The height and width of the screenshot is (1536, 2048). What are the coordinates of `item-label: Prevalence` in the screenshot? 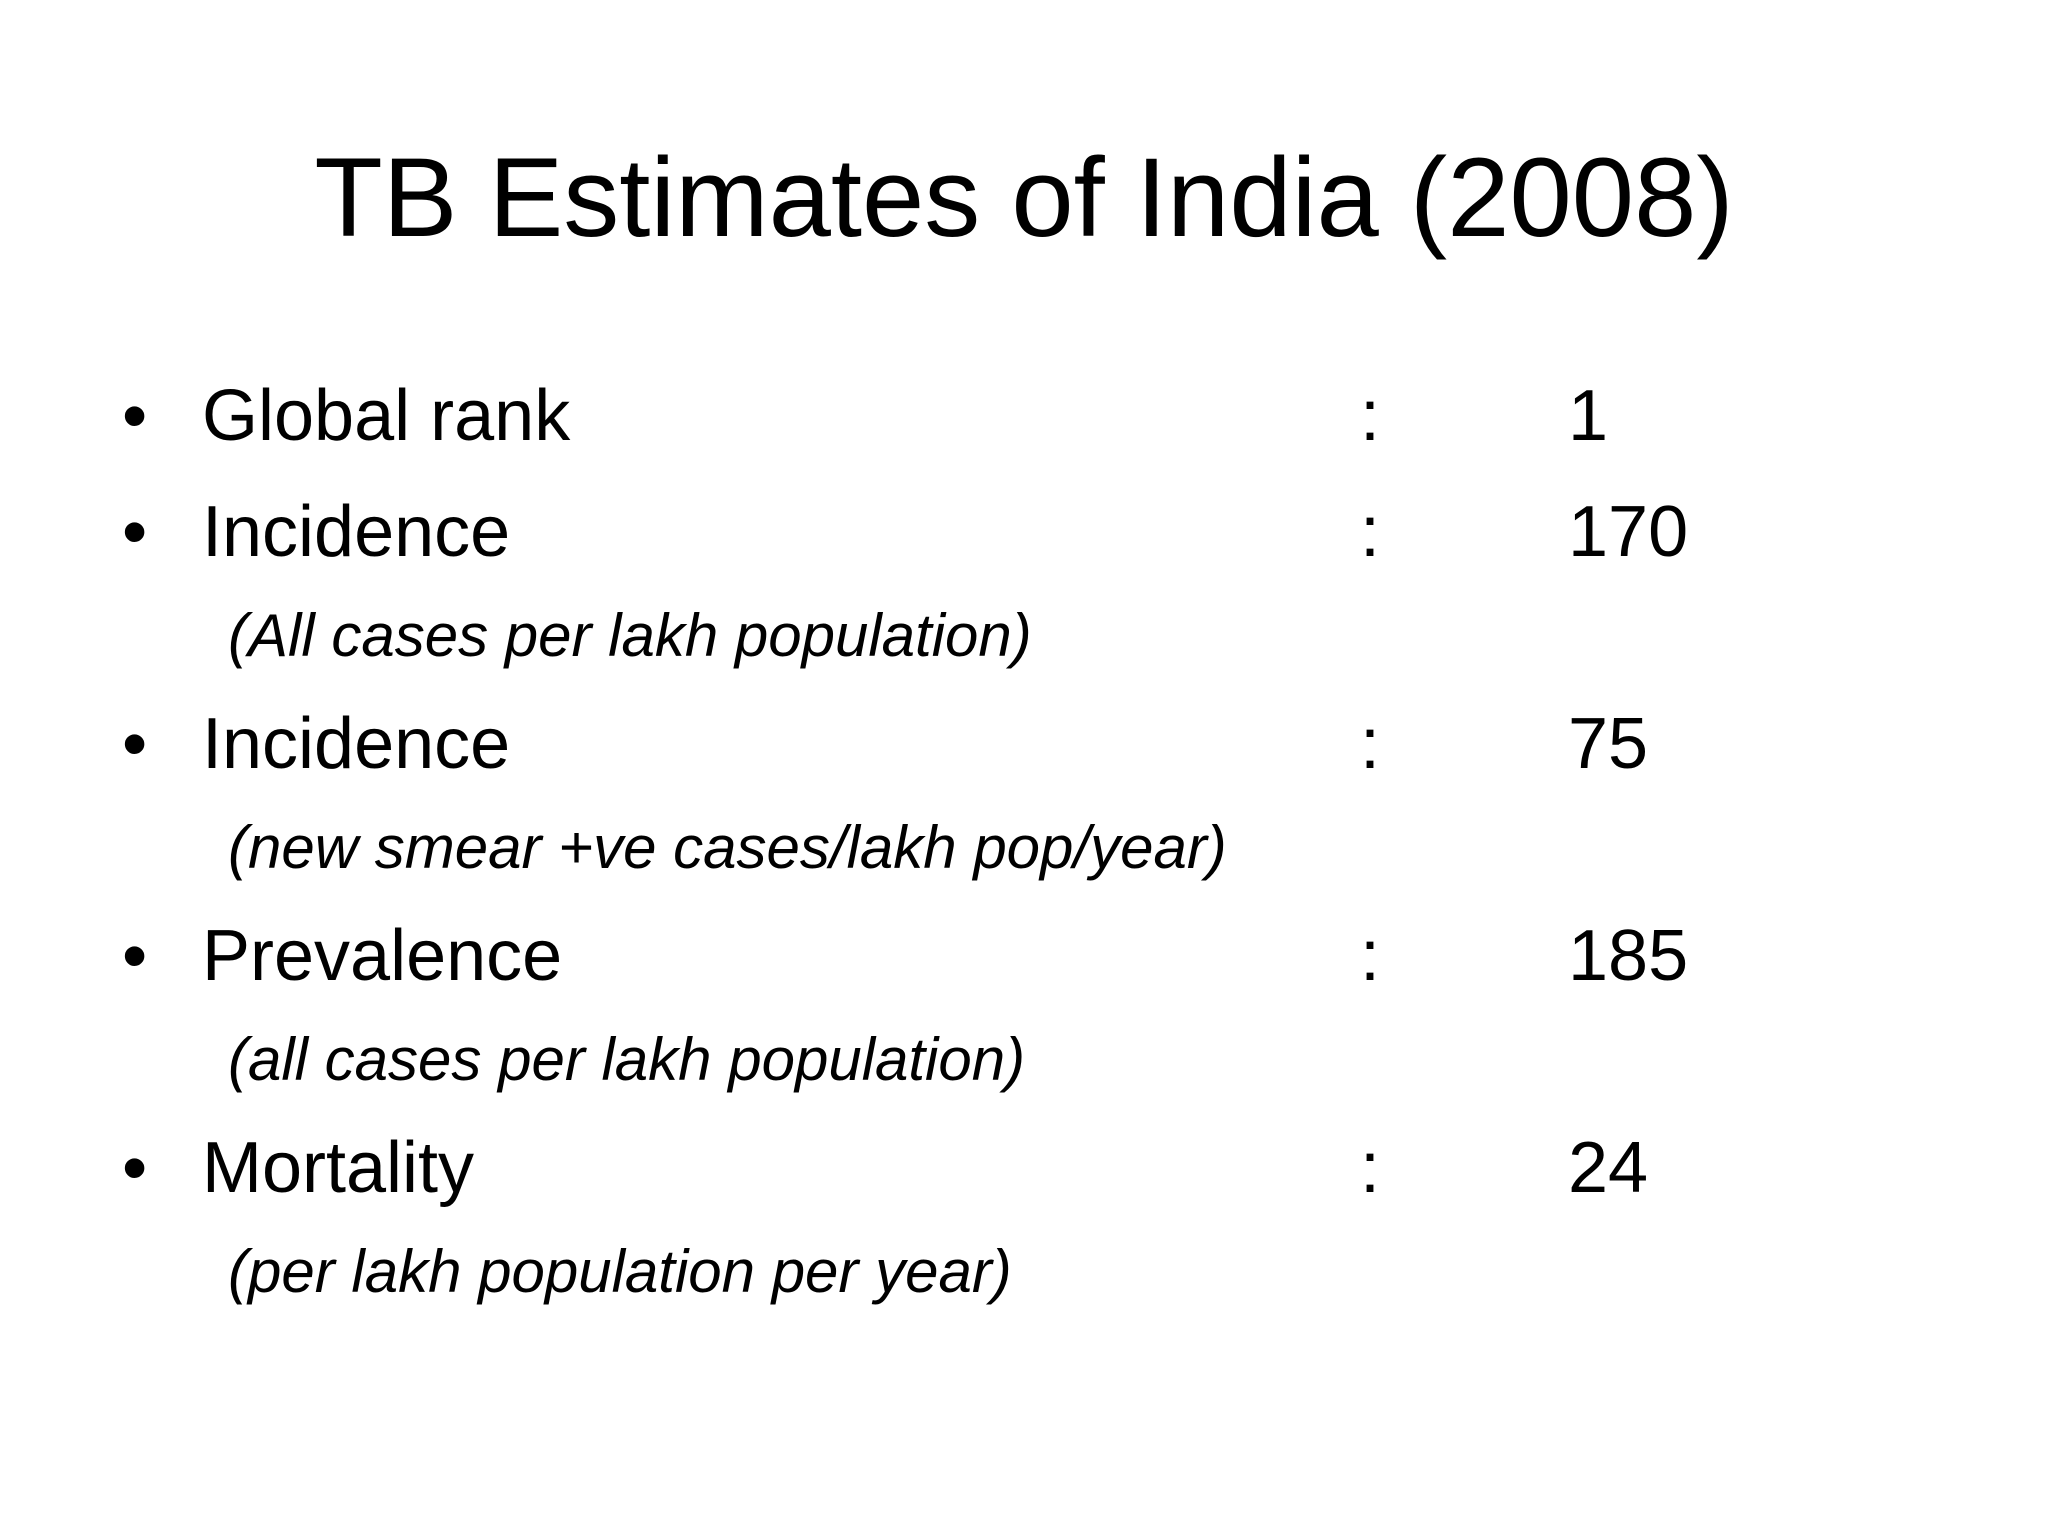 It's located at (382, 956).